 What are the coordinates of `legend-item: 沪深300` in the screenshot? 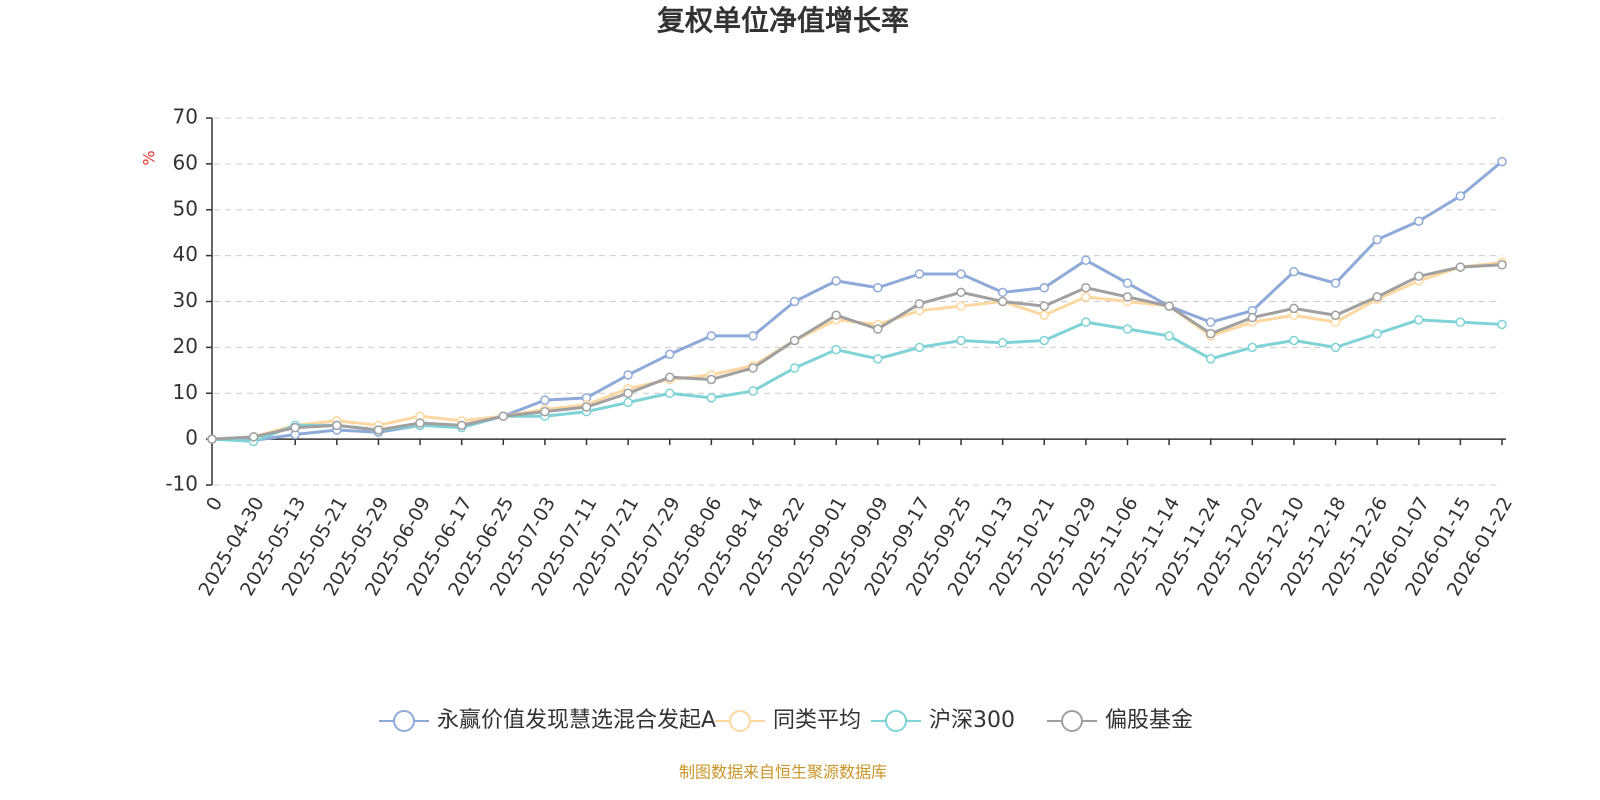 It's located at (943, 720).